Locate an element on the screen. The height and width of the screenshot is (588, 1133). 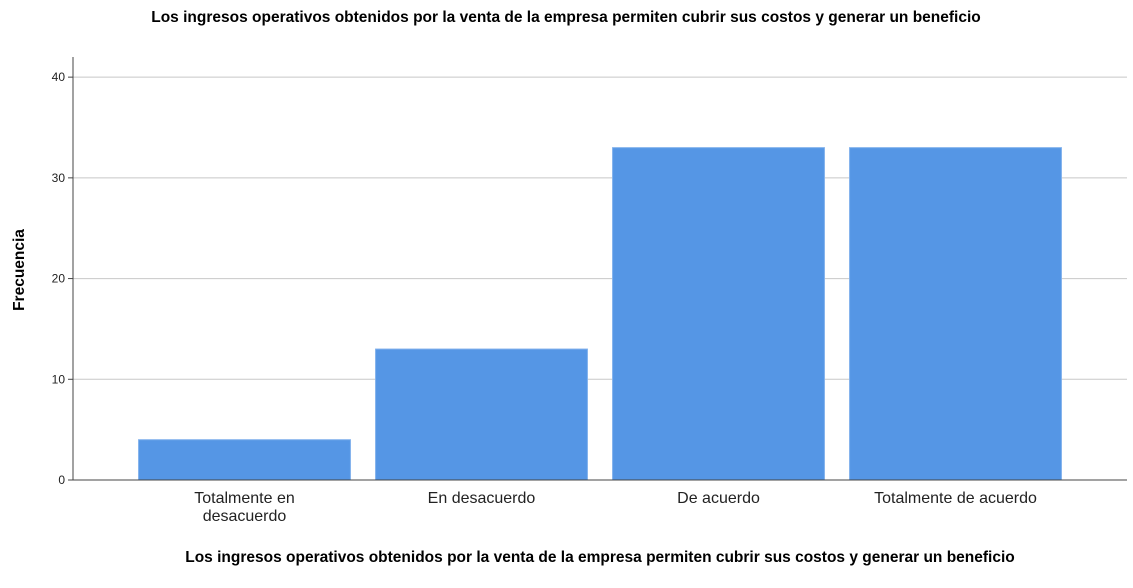
x-tick-label: Totalmente en desacuerdo is located at coordinates (244, 507).